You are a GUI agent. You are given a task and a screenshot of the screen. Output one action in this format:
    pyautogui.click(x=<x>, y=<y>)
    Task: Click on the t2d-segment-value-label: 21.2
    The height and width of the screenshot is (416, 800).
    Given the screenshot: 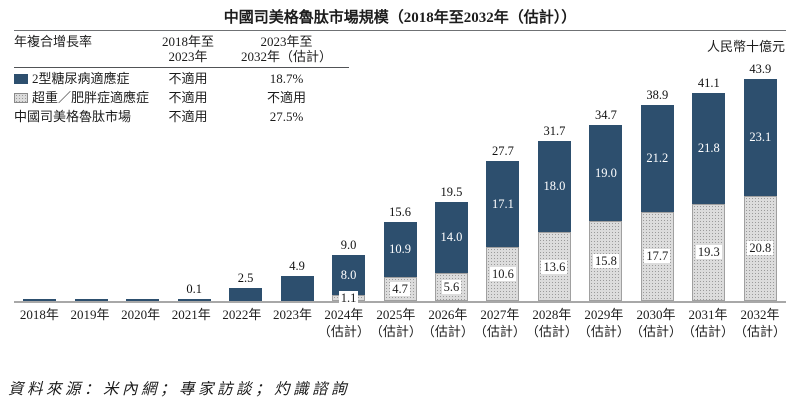 What is the action you would take?
    pyautogui.click(x=657, y=157)
    